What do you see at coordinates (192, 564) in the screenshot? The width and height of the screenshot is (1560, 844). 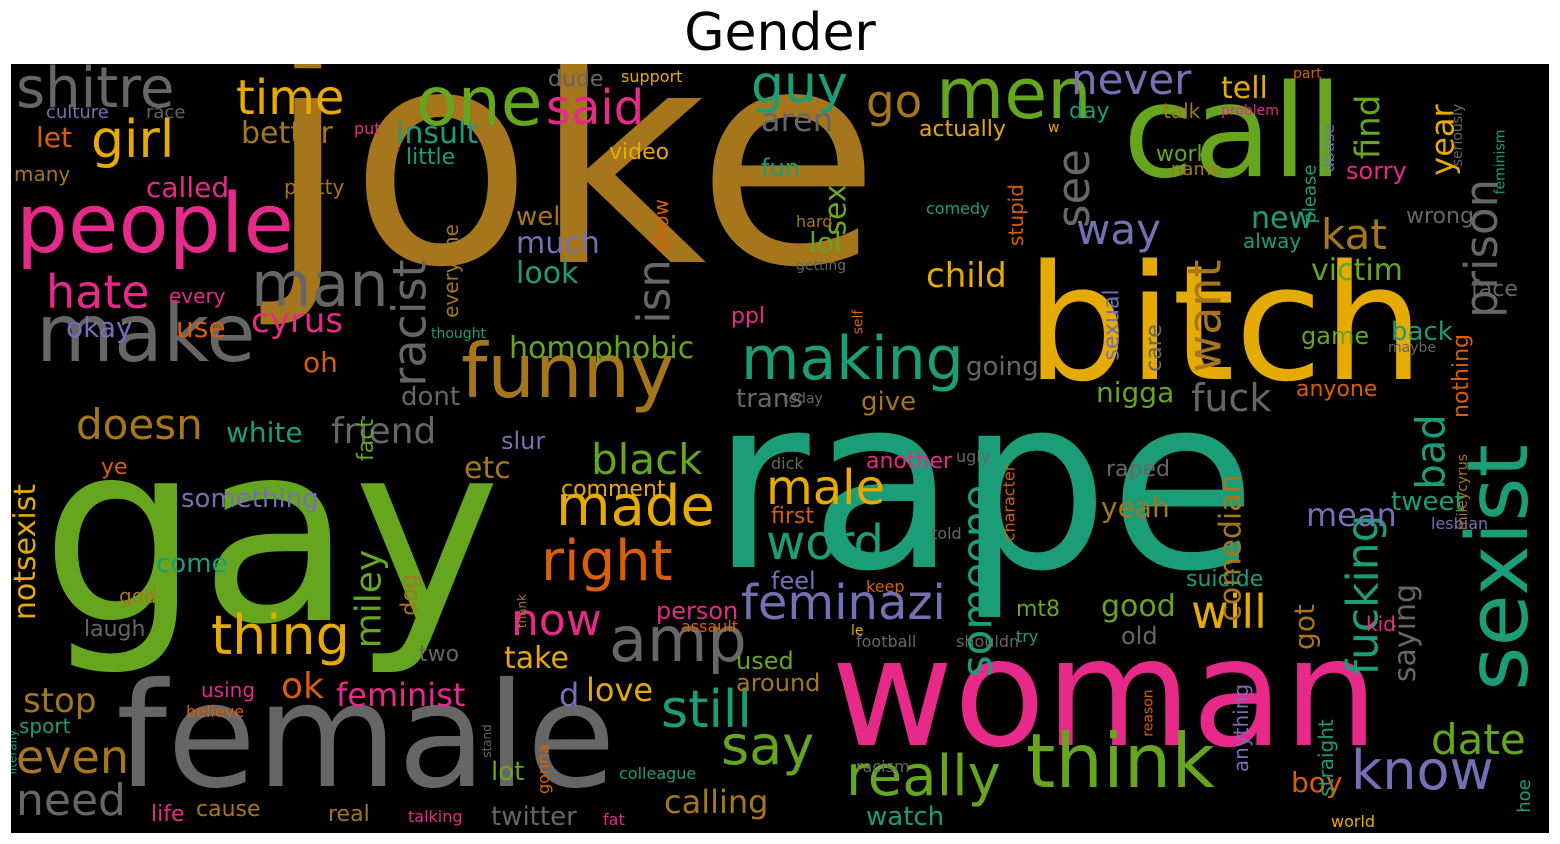 I see `word-come: come` at bounding box center [192, 564].